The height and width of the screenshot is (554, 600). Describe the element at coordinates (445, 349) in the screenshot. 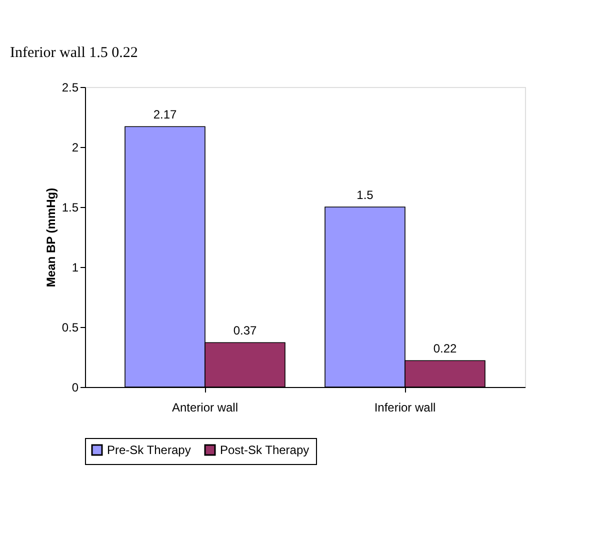

I see `data-label: 0.22` at that location.